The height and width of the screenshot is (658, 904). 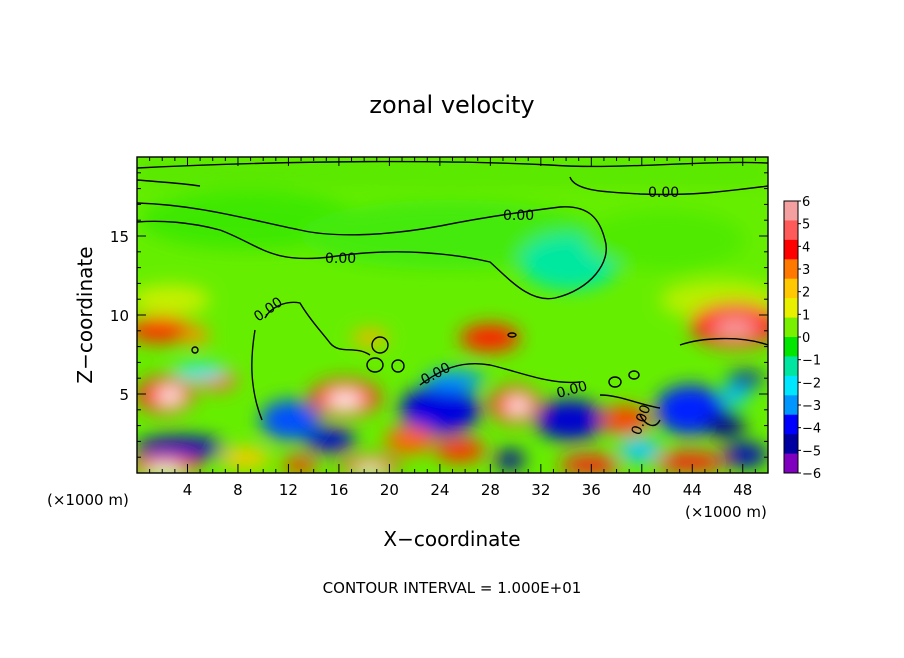 What do you see at coordinates (806, 293) in the screenshot?
I see `colorbar-label: 2` at bounding box center [806, 293].